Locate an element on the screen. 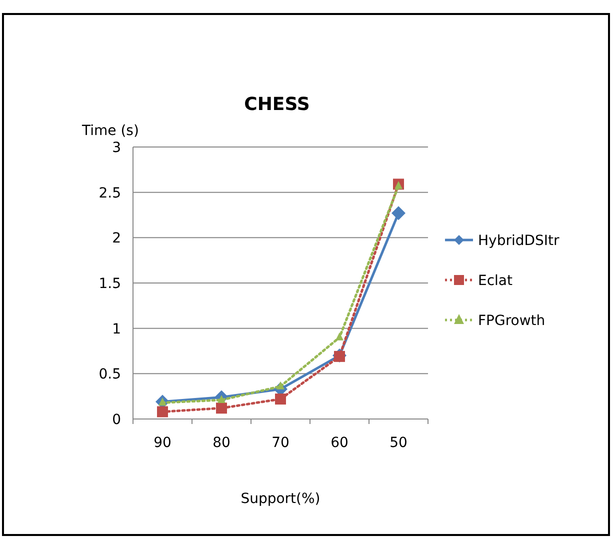  y-tick-label: 2.5 is located at coordinates (109, 193).